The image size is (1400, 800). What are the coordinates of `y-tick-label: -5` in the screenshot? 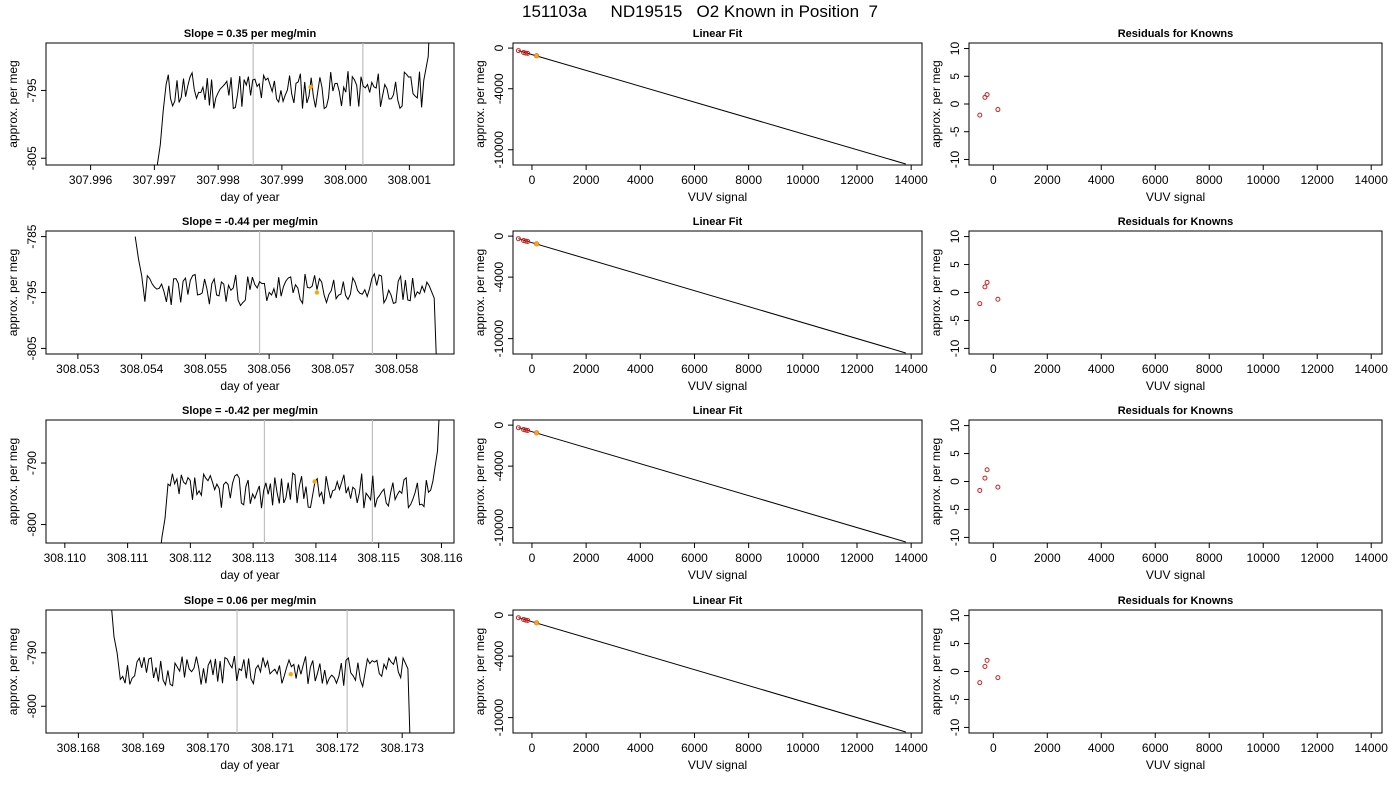 It's located at (955, 131).